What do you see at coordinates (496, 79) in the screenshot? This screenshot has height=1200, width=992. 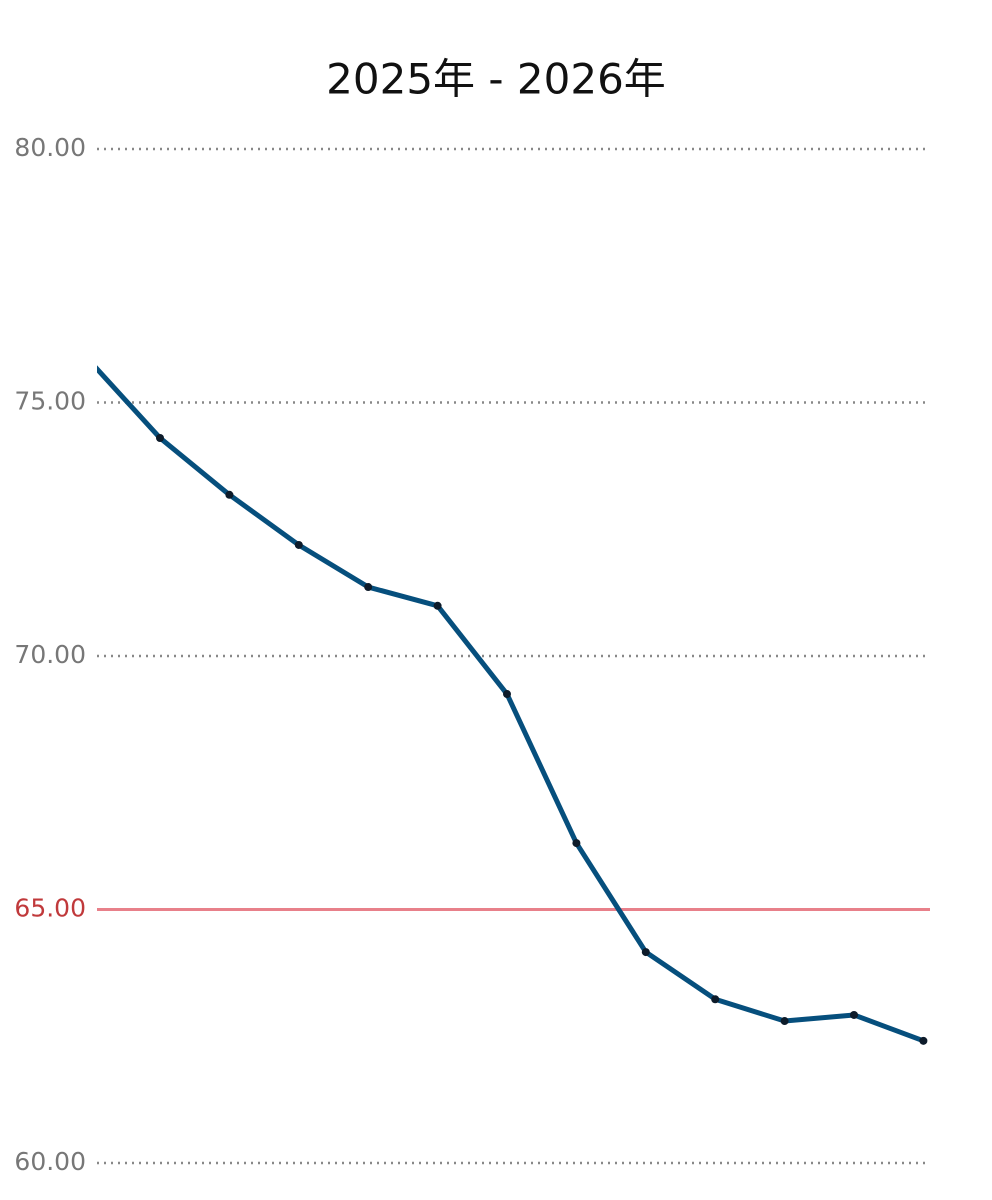 I see `chart-title: 2025年 - 2026年` at bounding box center [496, 79].